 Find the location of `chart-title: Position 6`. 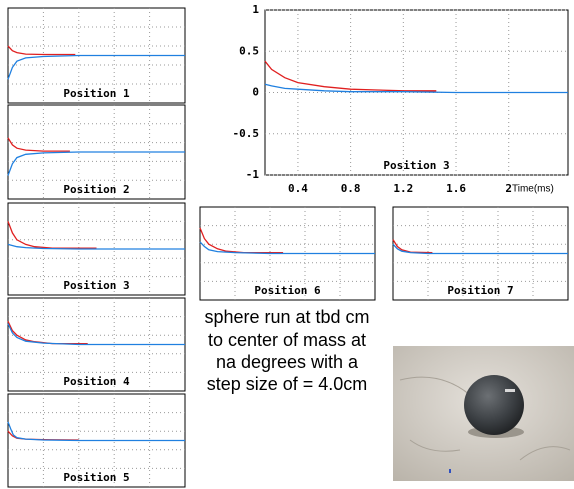

chart-title: Position 6 is located at coordinates (287, 290).